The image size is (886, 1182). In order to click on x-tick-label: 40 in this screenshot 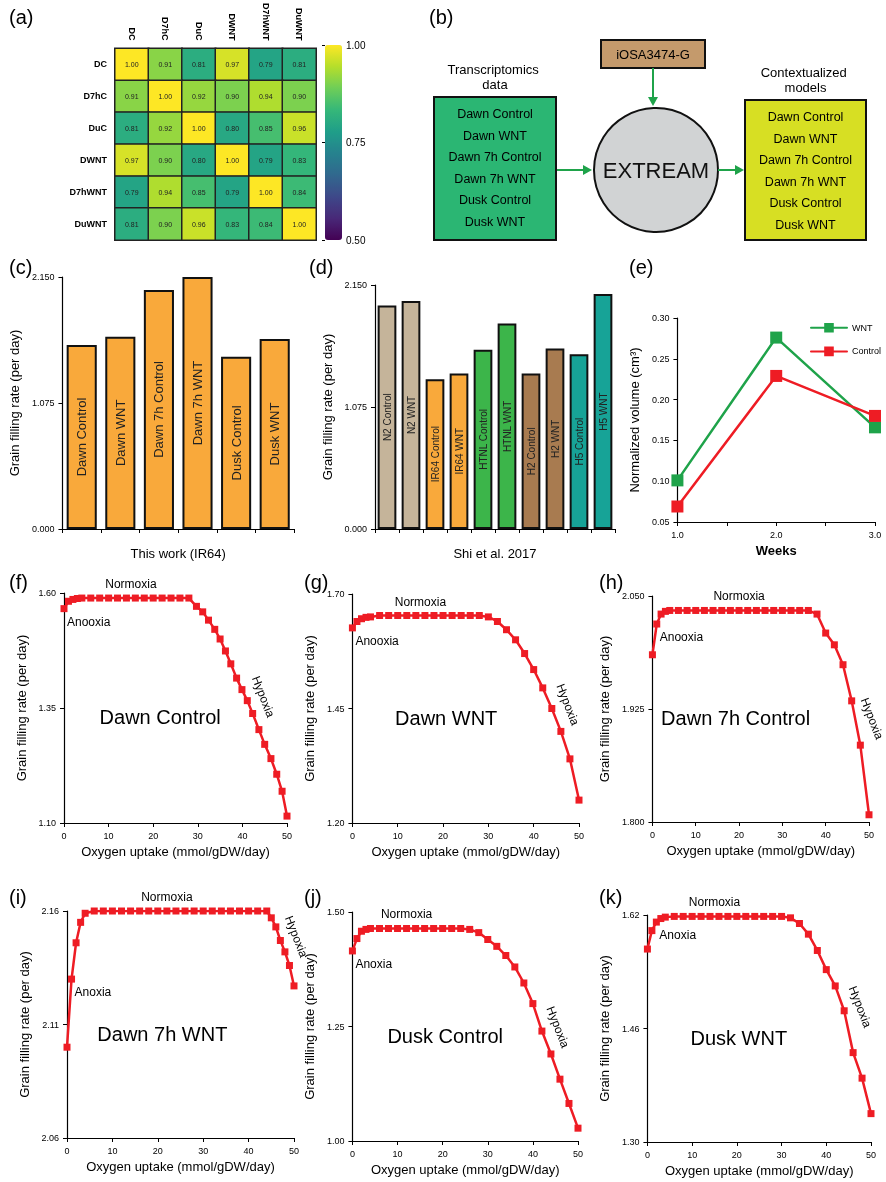, I will do `click(825, 834)`.